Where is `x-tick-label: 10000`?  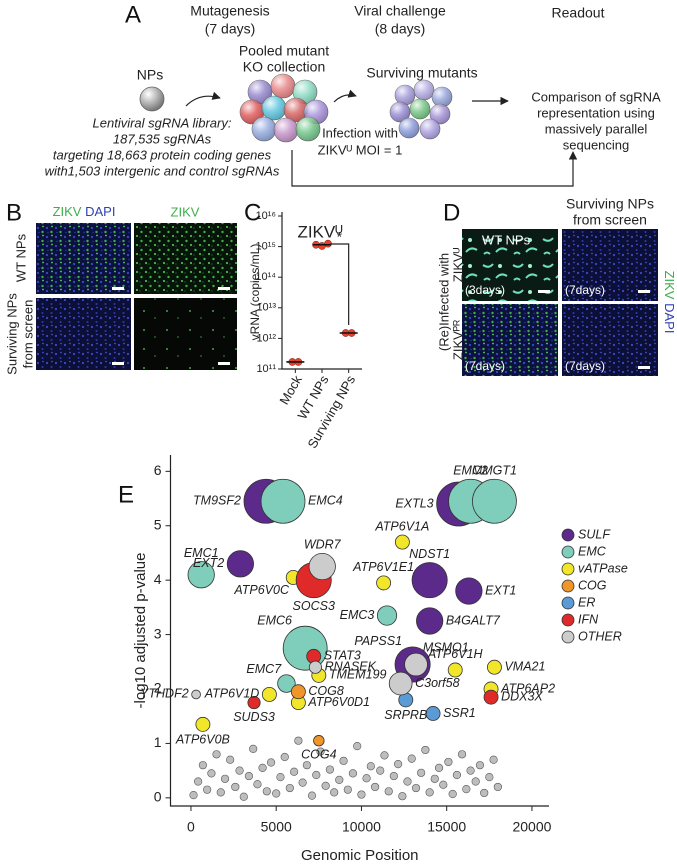
x-tick-label: 10000 is located at coordinates (361, 827).